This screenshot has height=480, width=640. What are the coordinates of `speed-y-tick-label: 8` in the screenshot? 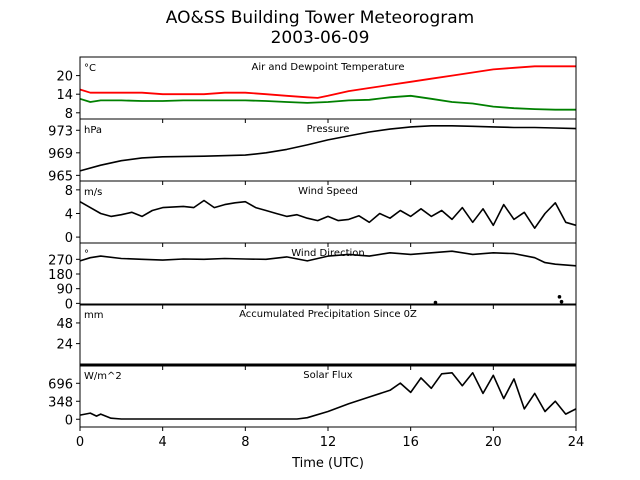 It's located at (69, 191).